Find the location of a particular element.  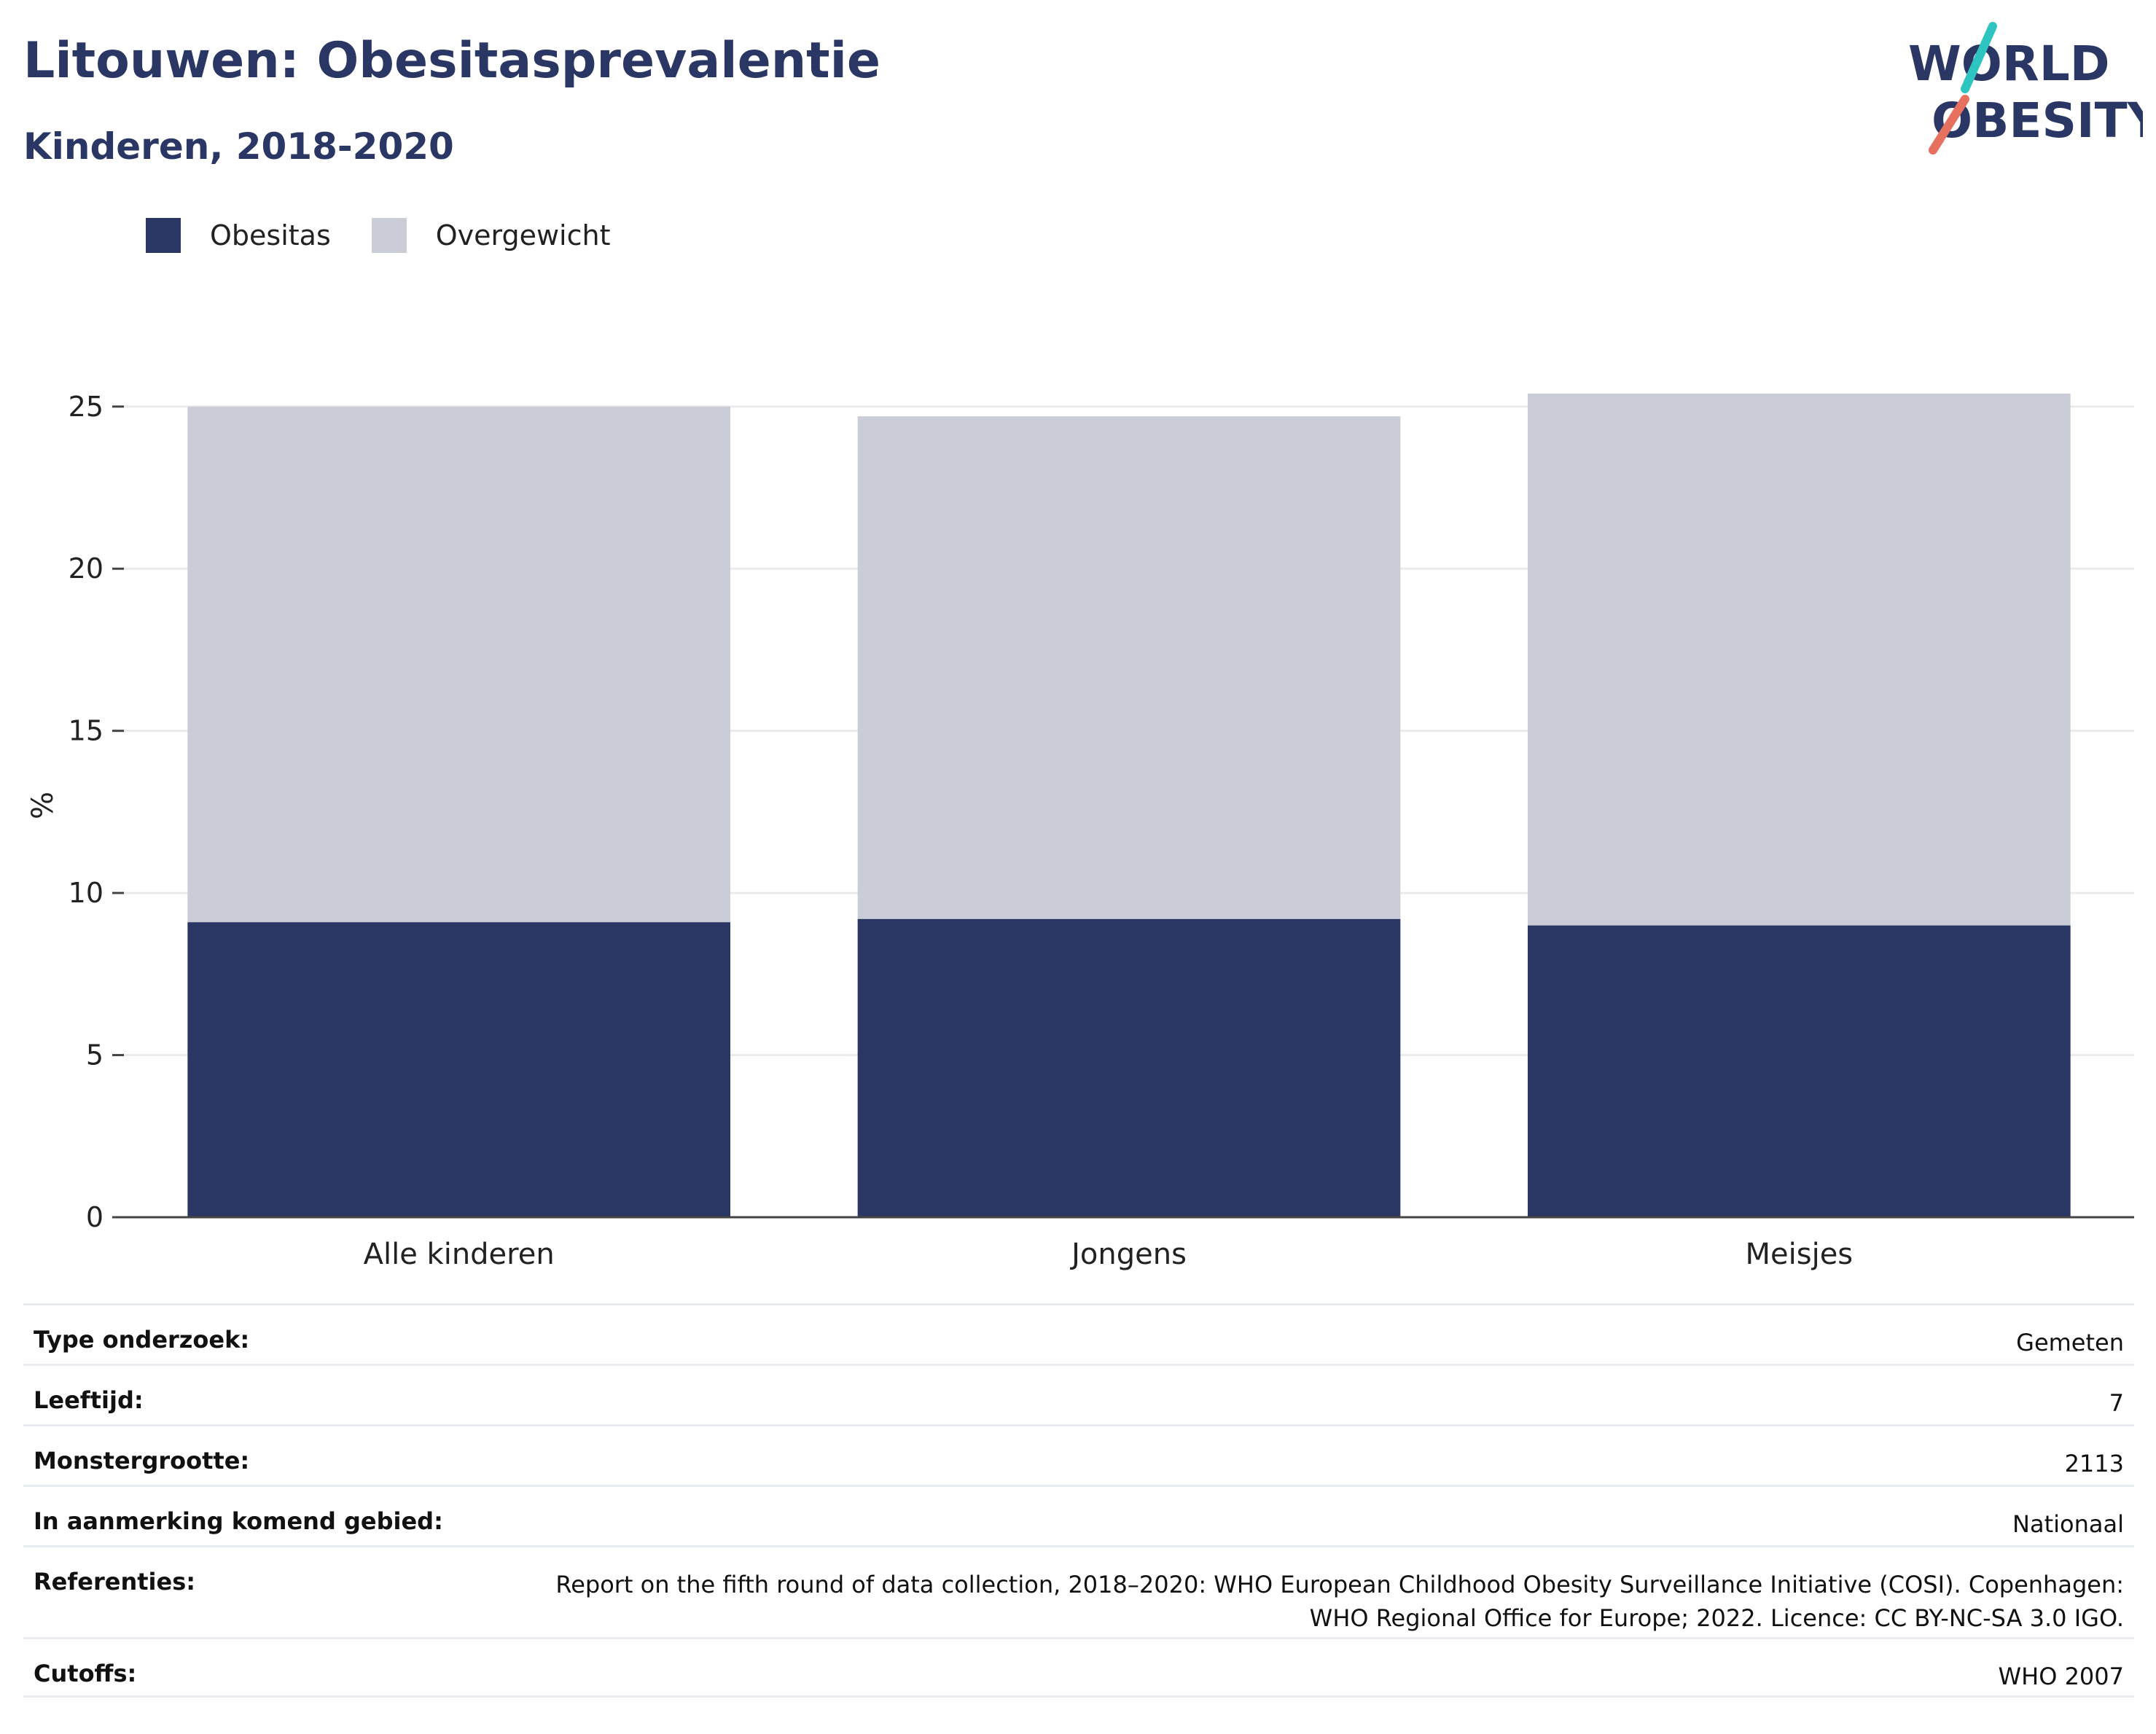

world-obesity-logo: WORLD OBESITY is located at coordinates (2026, 88).